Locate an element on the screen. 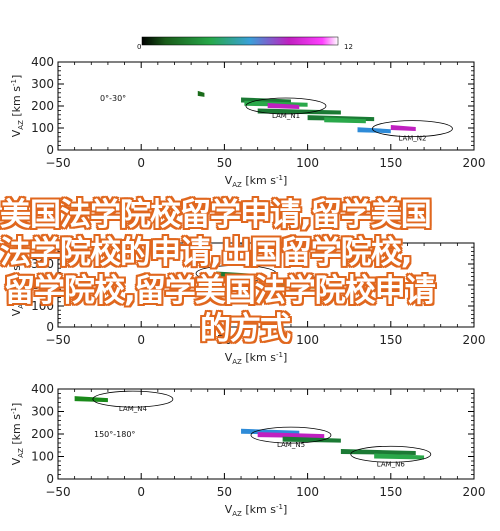 This screenshot has height=531, width=500. plot-frame is located at coordinates (266, 285).